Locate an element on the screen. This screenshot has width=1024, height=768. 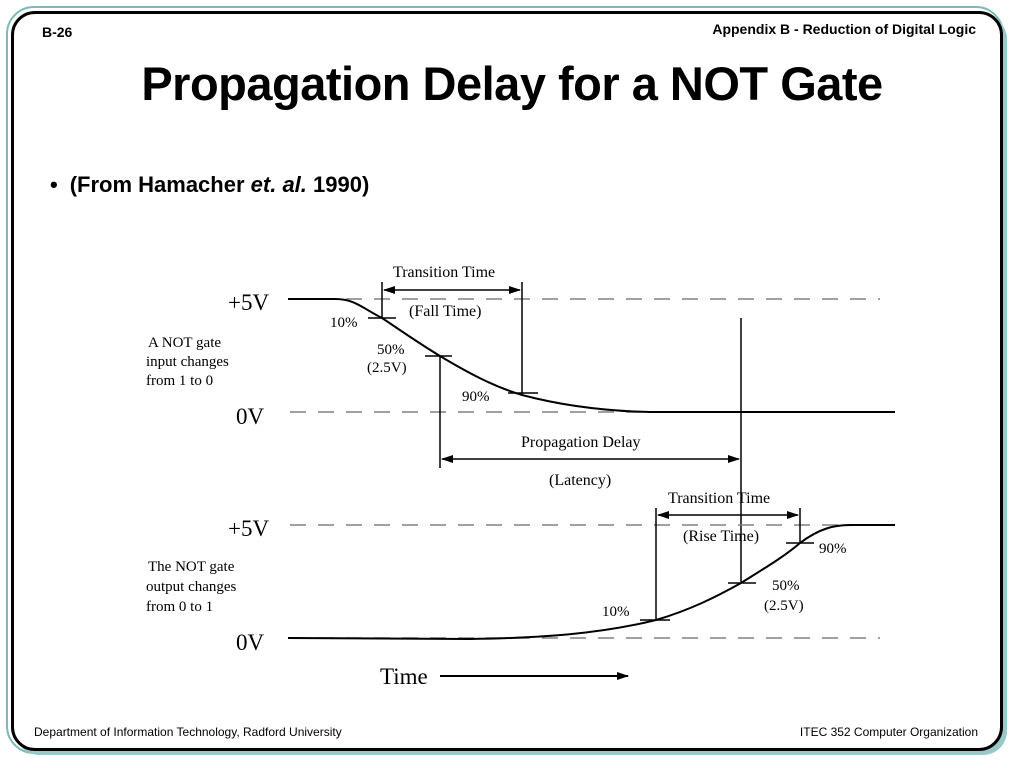
bullet-citation: • (From Hamacher et. al. 1990) is located at coordinates (209, 185).